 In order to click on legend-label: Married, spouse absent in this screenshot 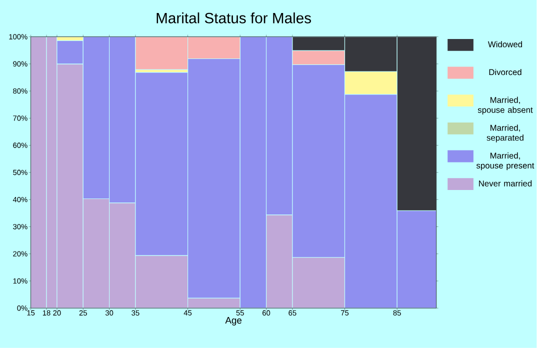, I will do `click(505, 105)`.